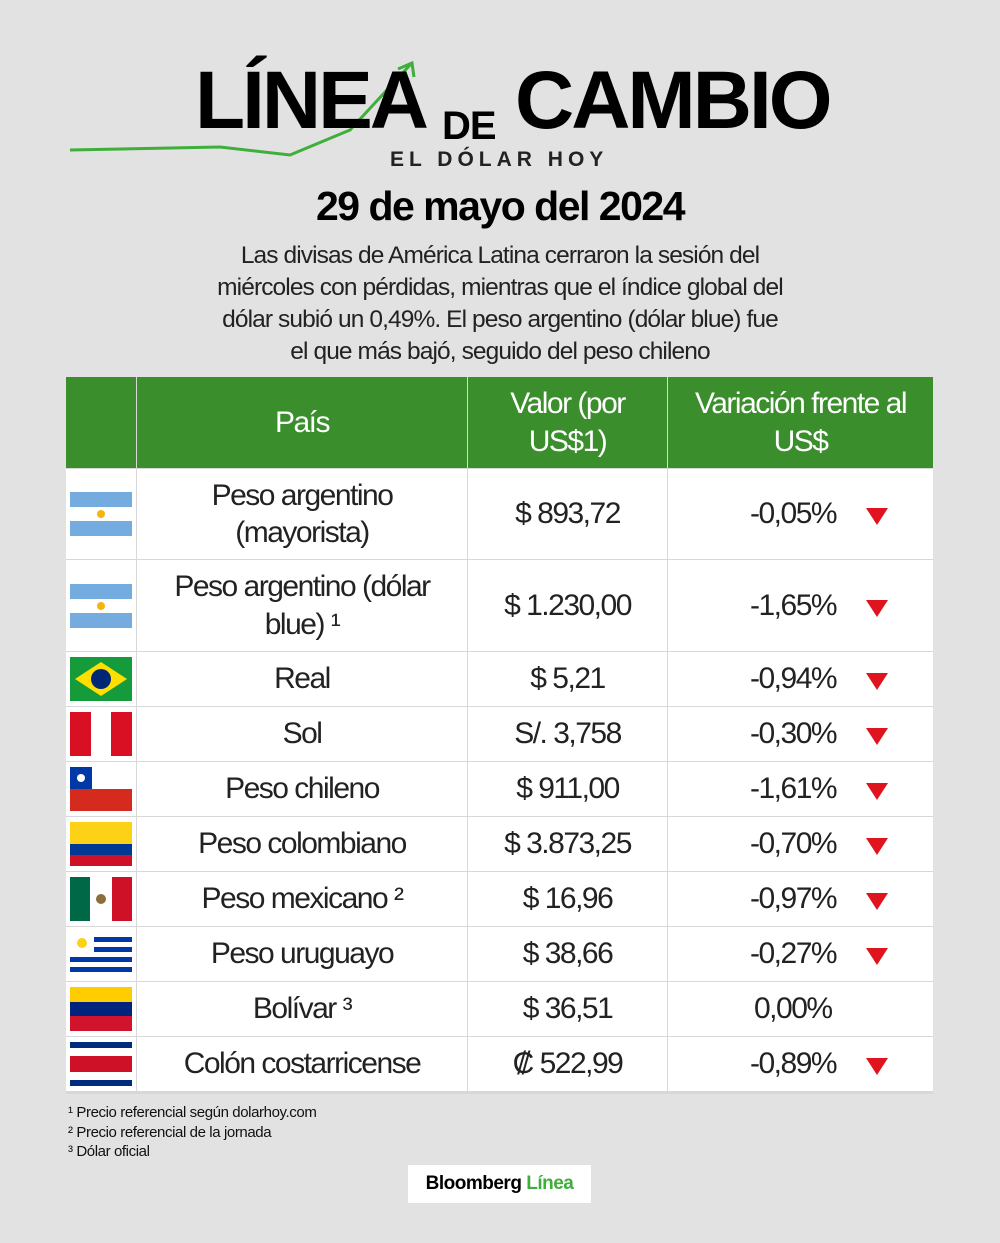 This screenshot has width=1000, height=1243. I want to click on country: Sol, so click(302, 734).